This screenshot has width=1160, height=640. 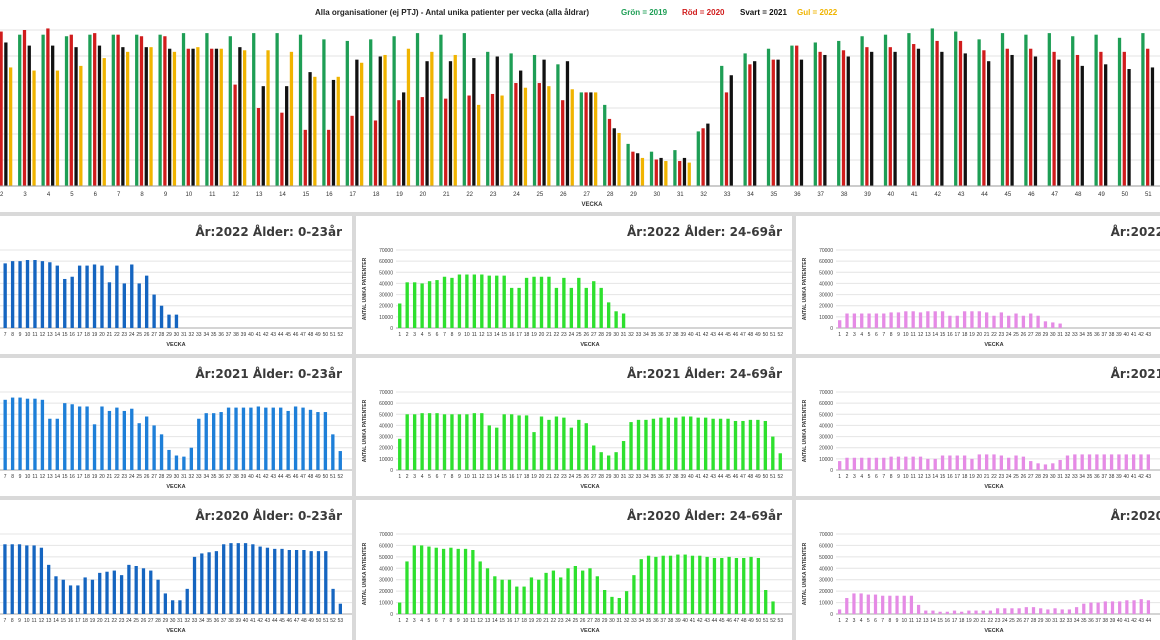 What do you see at coordinates (117, 477) in the screenshot?
I see `x-tick-label: 22` at bounding box center [117, 477].